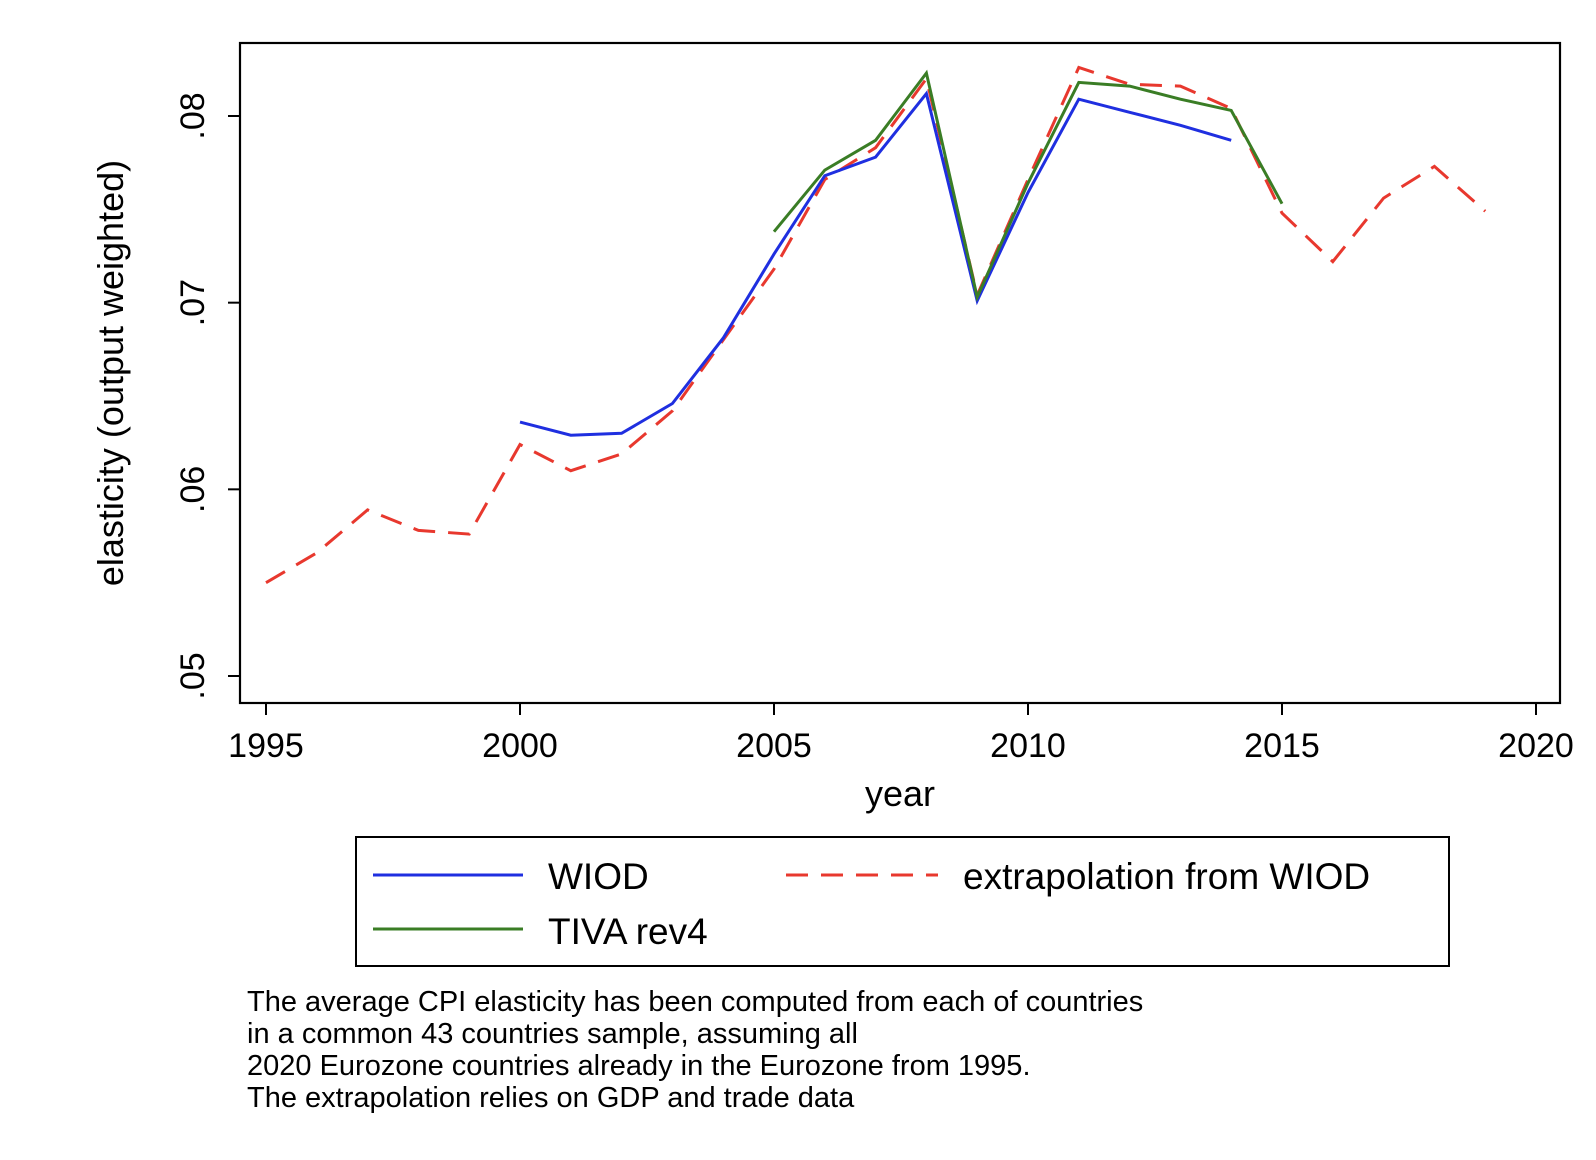 The image size is (1596, 1160). I want to click on legend-label-tiva: TIVA rev4, so click(628, 931).